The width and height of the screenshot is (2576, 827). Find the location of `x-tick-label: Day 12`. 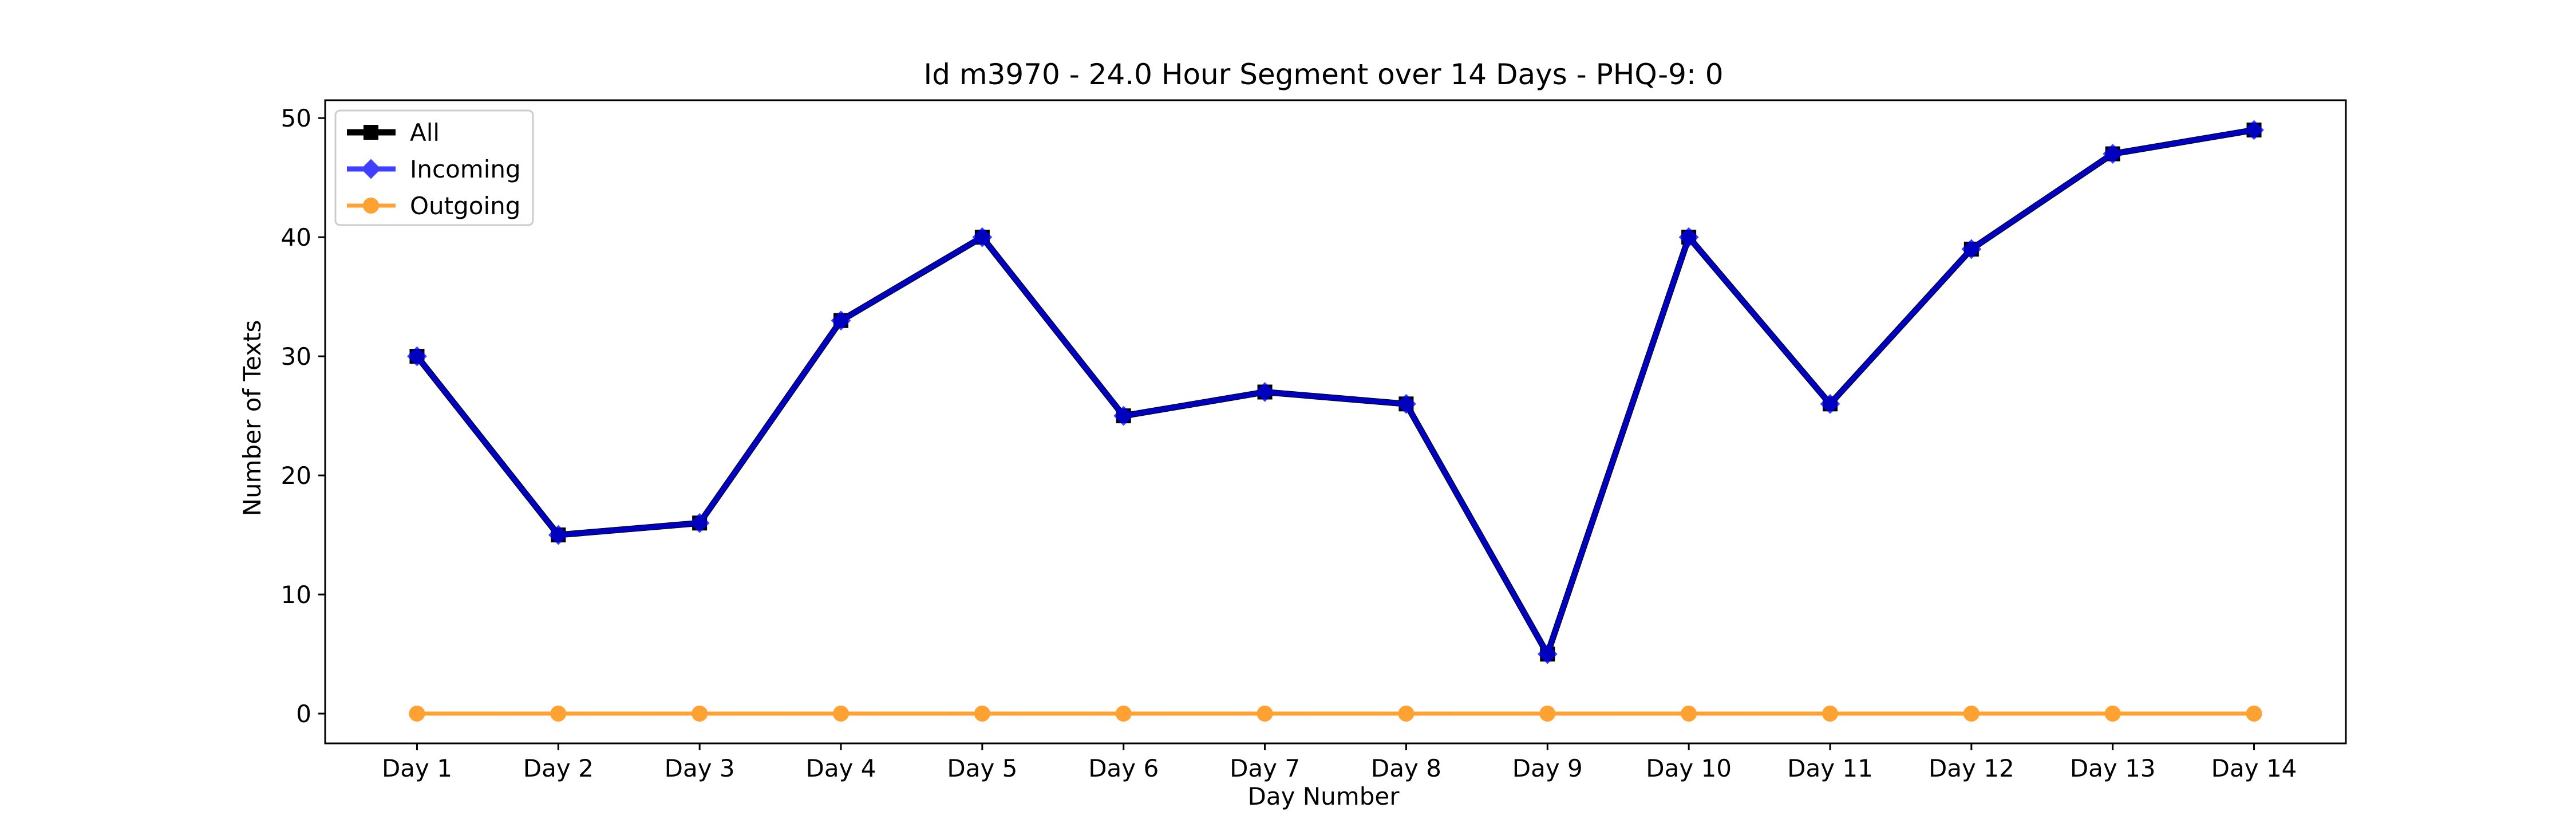

x-tick-label: Day 12 is located at coordinates (1971, 768).